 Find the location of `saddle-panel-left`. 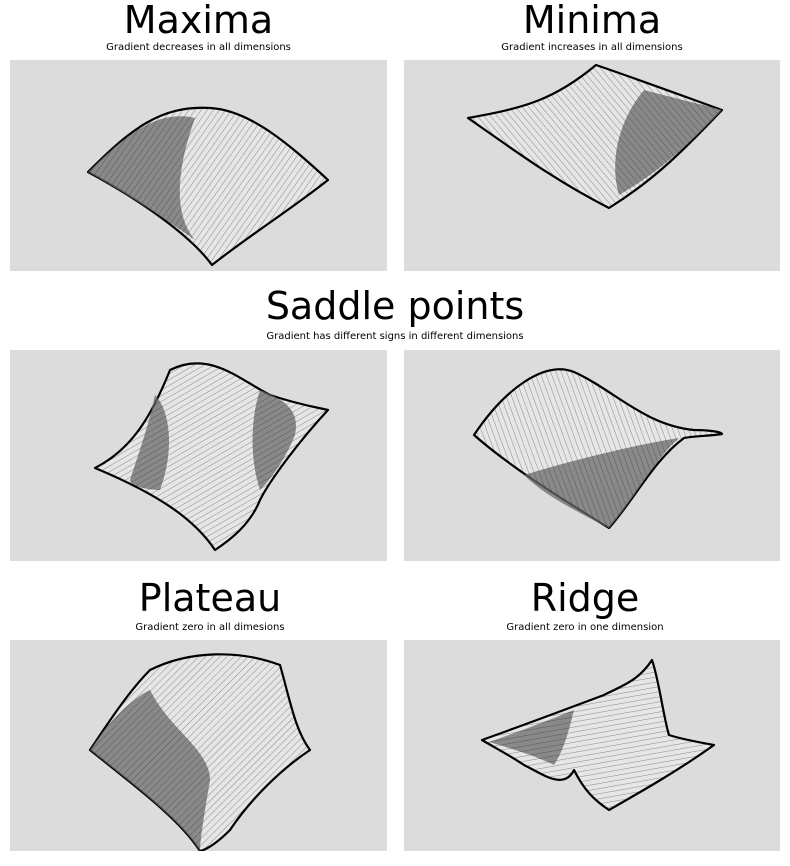

saddle-panel-left is located at coordinates (198, 455).